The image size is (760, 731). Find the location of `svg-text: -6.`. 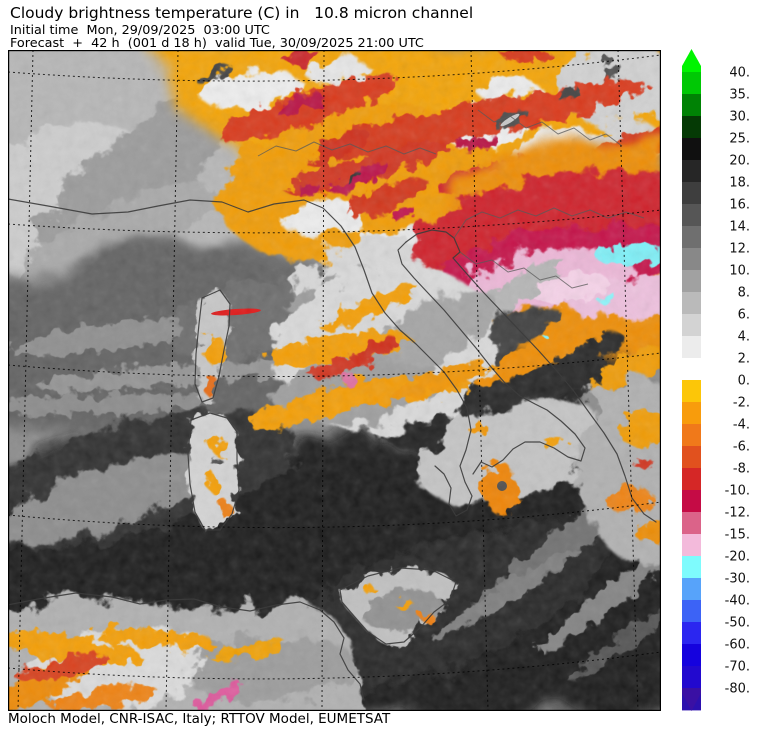

svg-text: -6. is located at coordinates (741, 447).